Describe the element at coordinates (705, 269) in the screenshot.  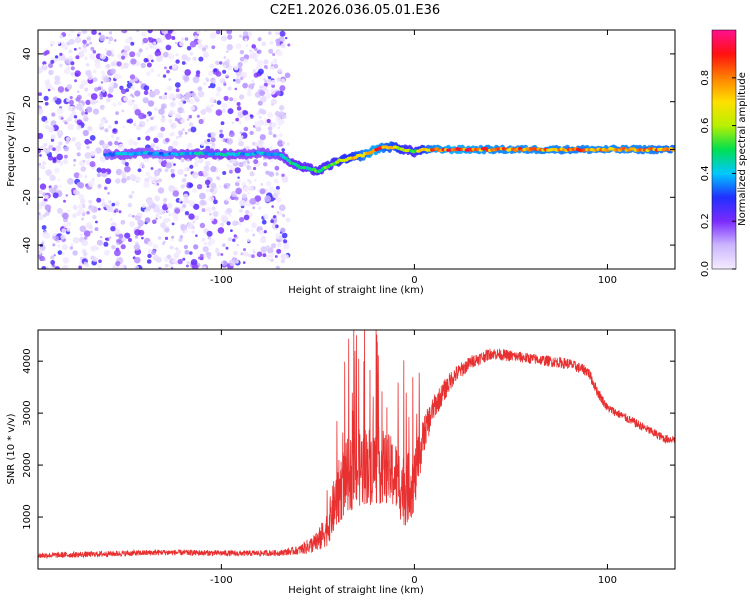
I see `colorbar-tick-label: 0.0` at that location.